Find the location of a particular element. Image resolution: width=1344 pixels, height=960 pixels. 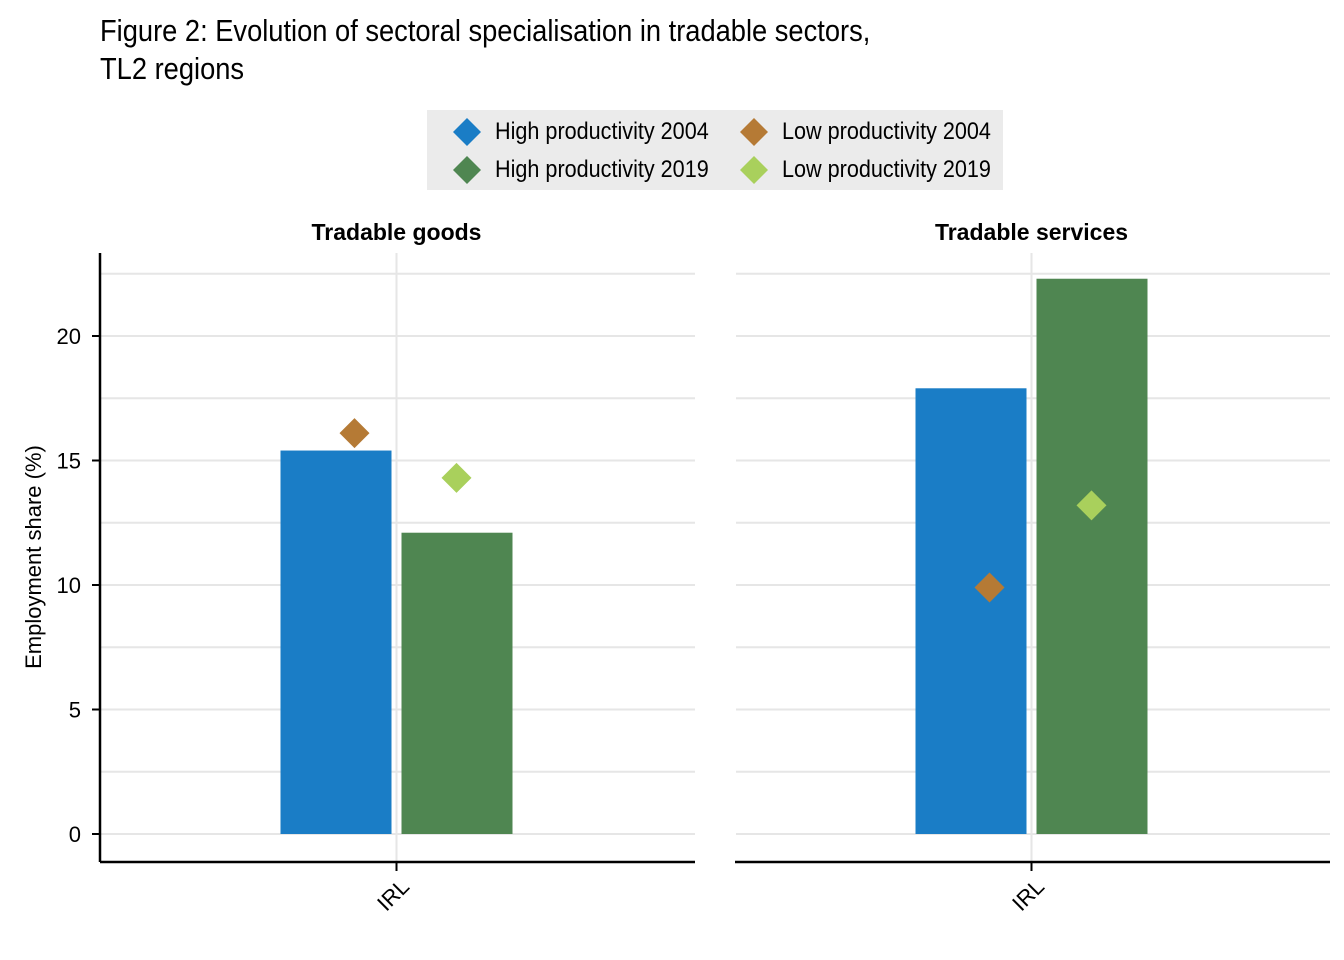

legend-marker-low-2019 is located at coordinates (754, 170).